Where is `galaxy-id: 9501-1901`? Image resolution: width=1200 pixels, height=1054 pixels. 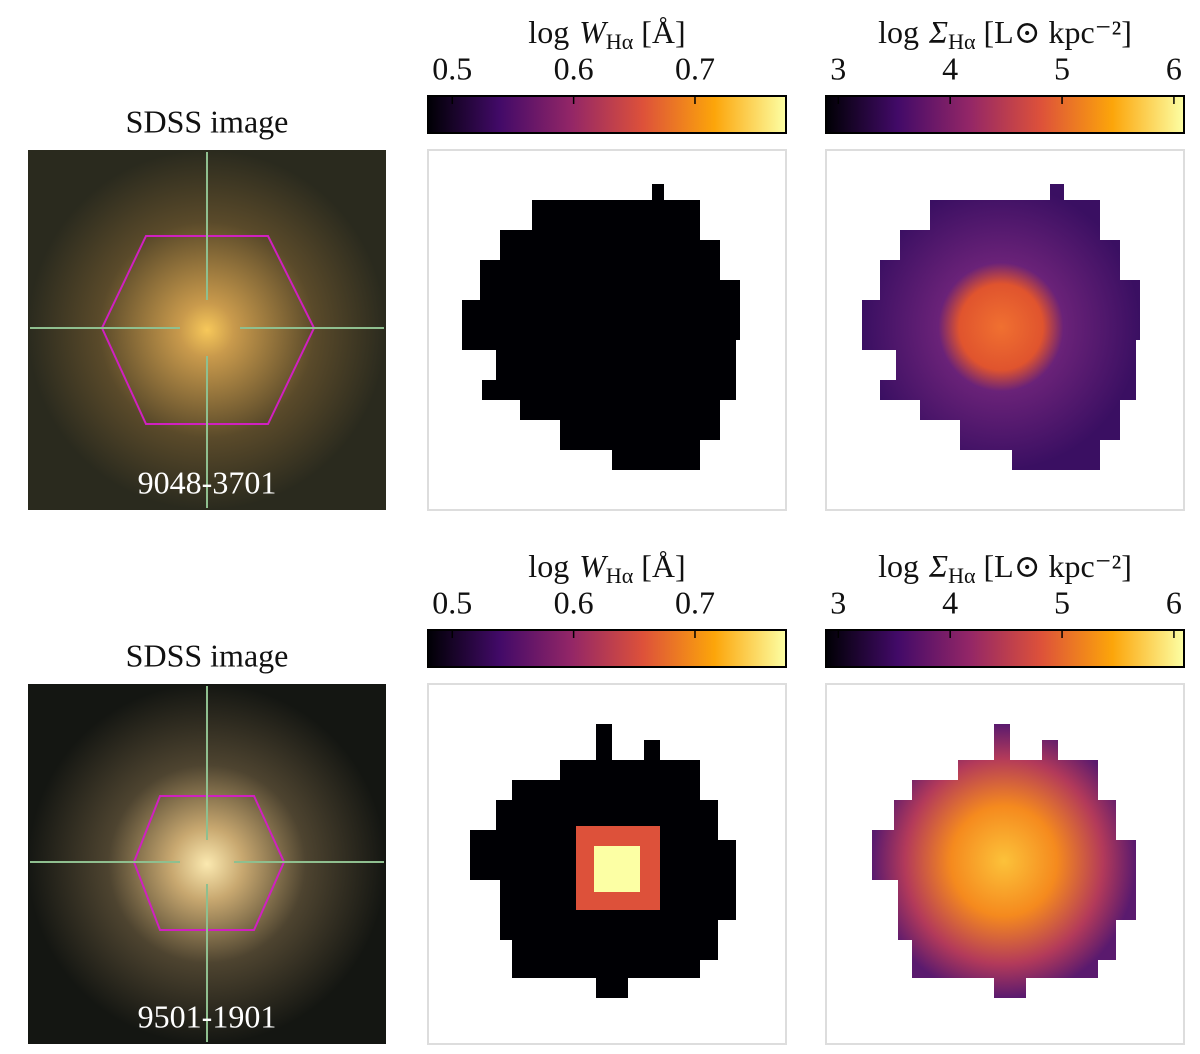
galaxy-id: 9501-1901 is located at coordinates (207, 1016).